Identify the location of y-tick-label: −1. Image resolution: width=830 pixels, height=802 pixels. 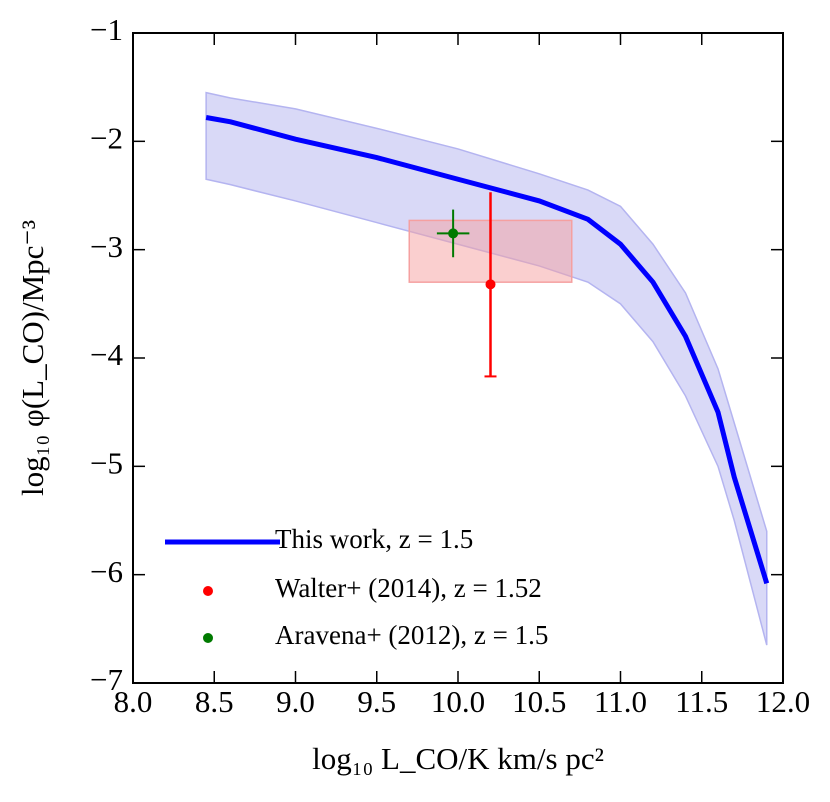
(106, 29).